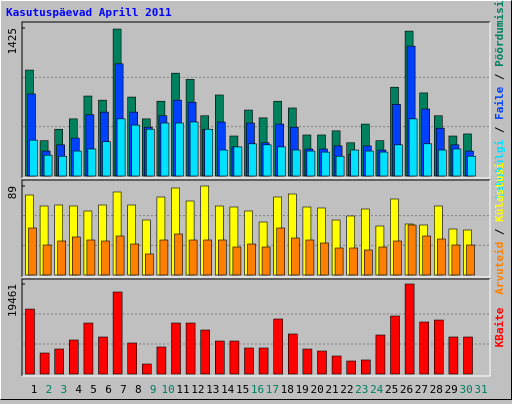 This screenshot has height=404, width=512. I want to click on x-tick-label: 25, so click(391, 389).